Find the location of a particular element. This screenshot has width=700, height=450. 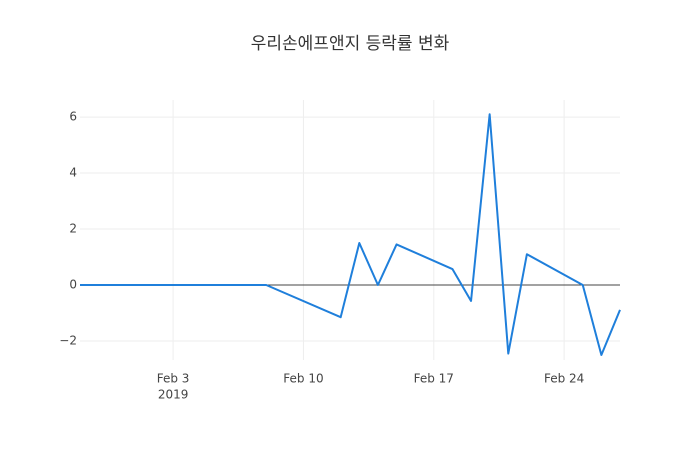

y-tick-label: −2 is located at coordinates (68, 340).